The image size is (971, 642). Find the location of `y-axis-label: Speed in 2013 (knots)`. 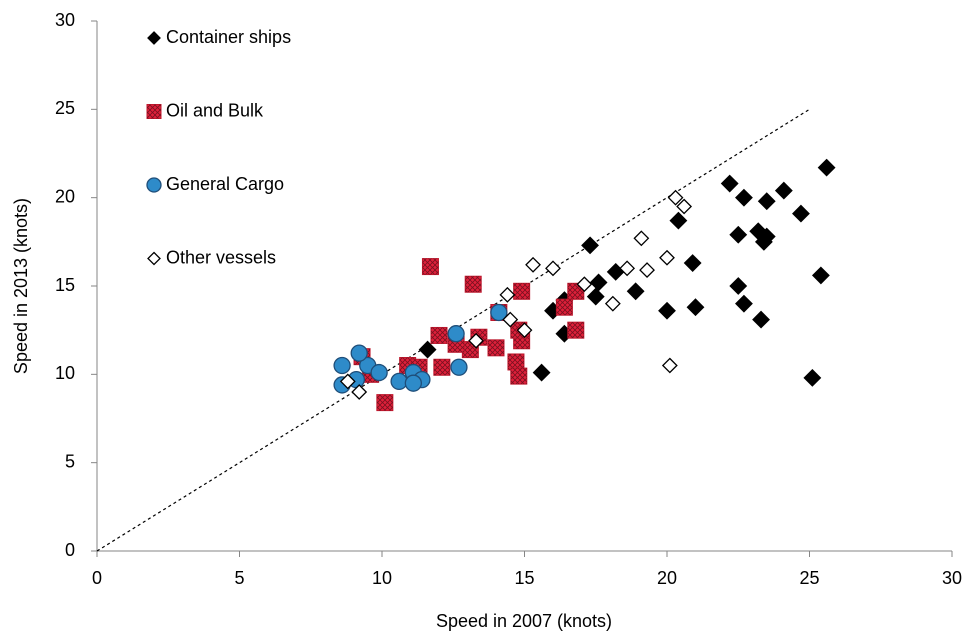

y-axis-label: Speed in 2013 (knots) is located at coordinates (21, 286).